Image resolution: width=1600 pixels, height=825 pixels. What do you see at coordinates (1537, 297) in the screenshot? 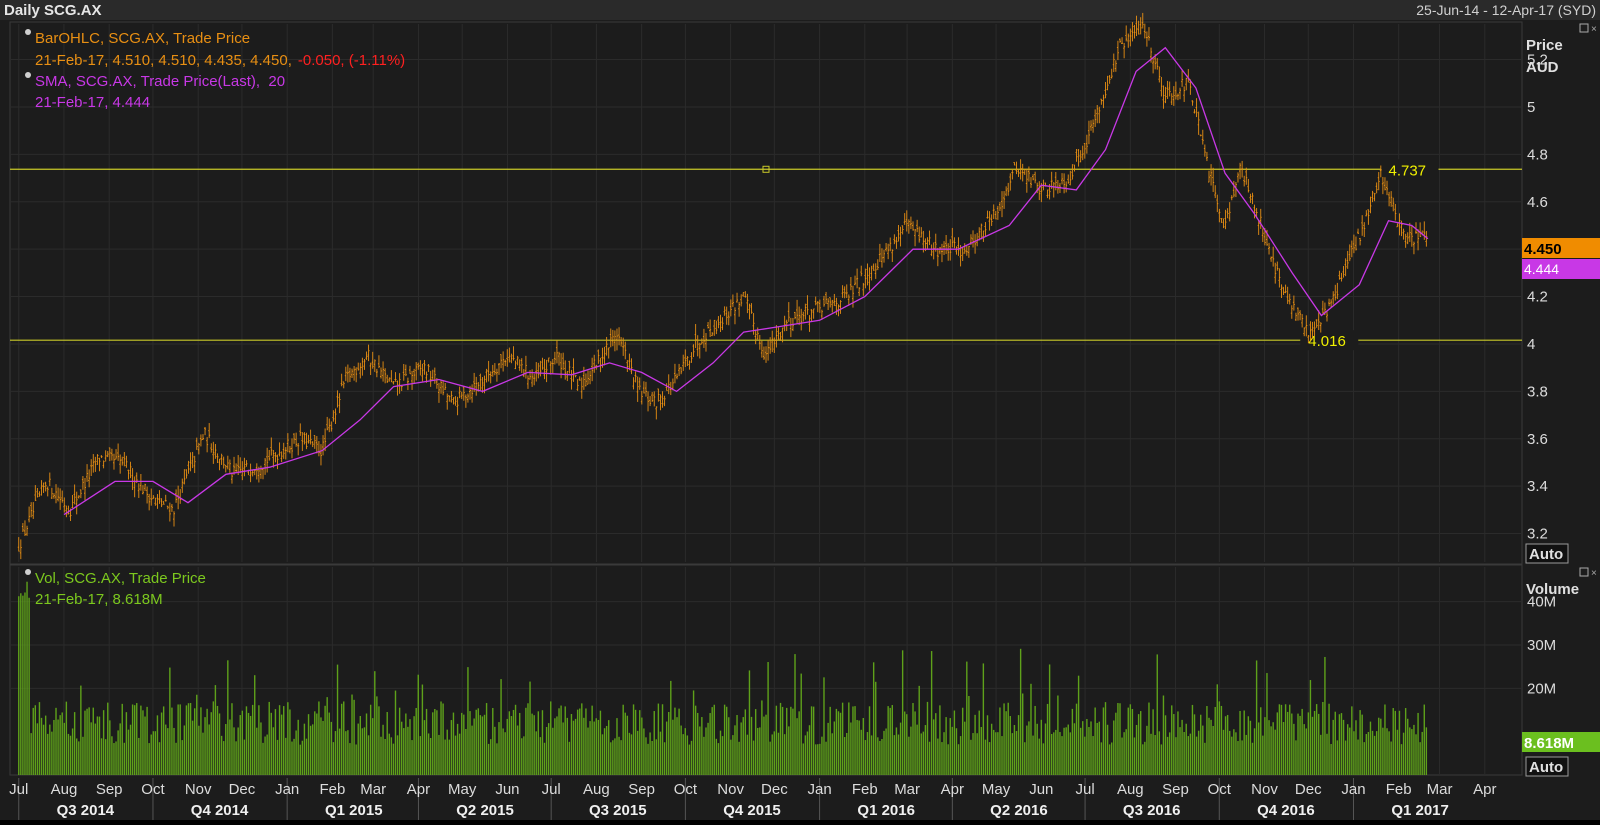
I see `price-tick-label: 4.2` at bounding box center [1537, 297].